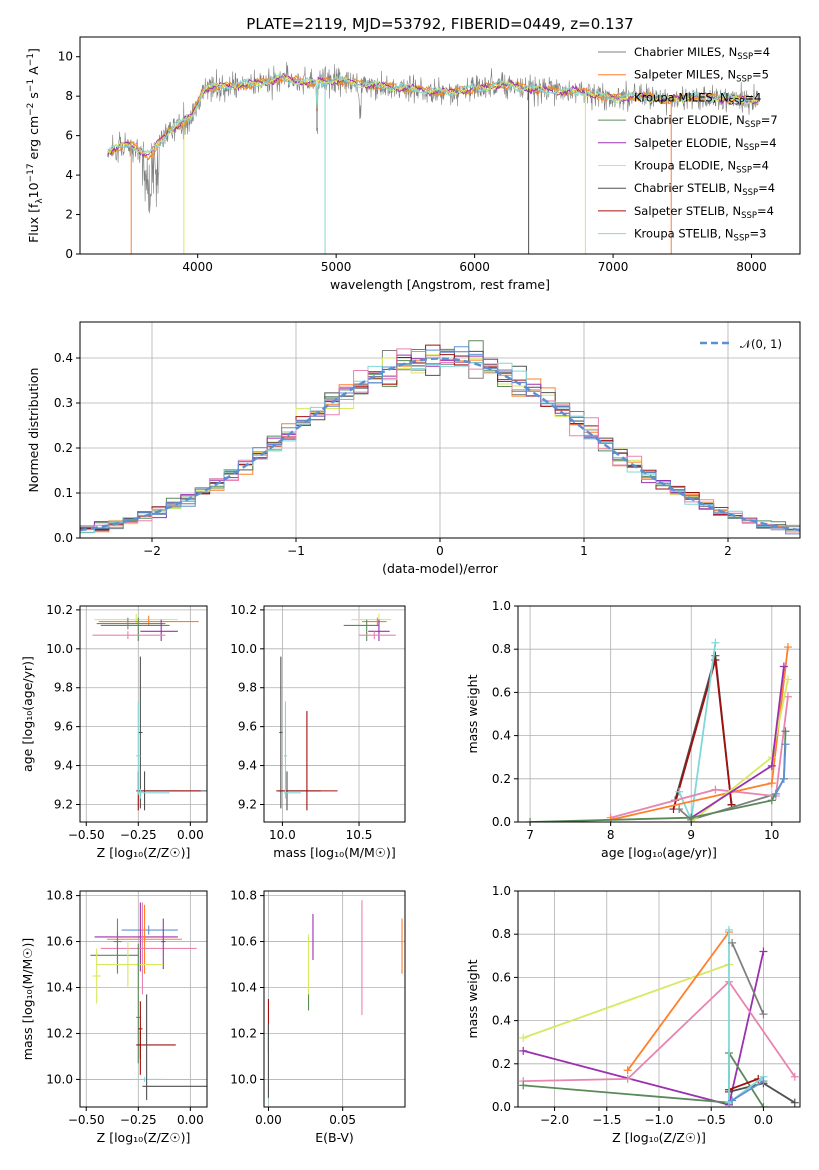 Image resolution: width=819 pixels, height=1170 pixels. I want to click on x-tick-label: −0.5, so click(711, 1120).